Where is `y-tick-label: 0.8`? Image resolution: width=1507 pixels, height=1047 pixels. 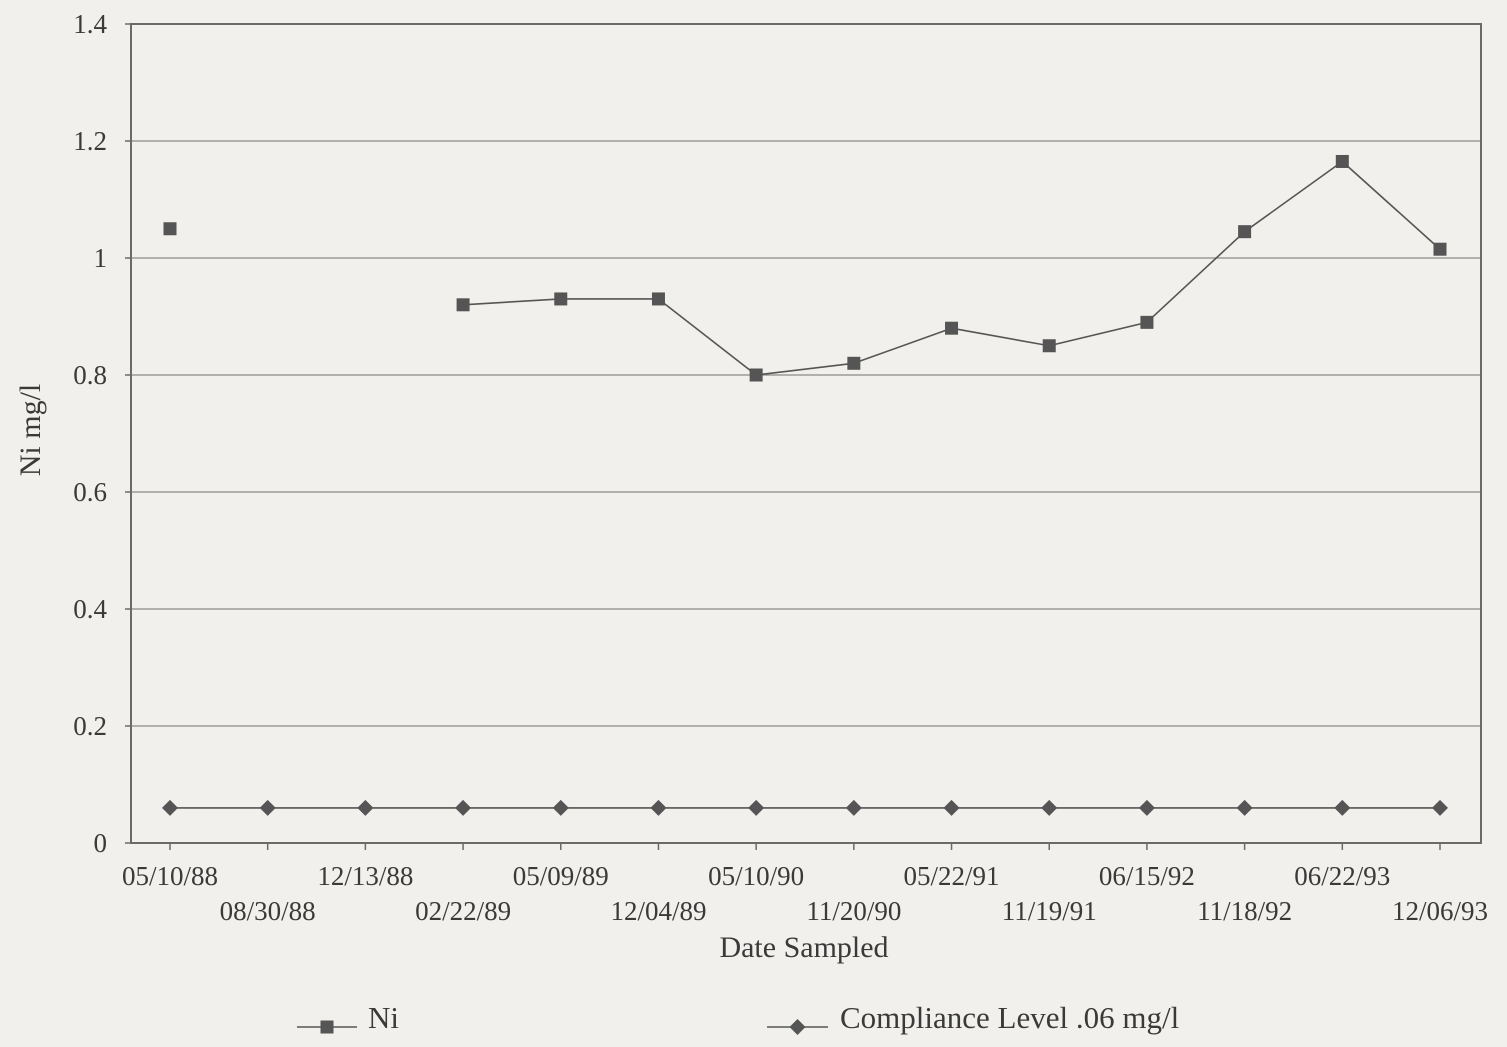 y-tick-label: 0.8 is located at coordinates (90, 375).